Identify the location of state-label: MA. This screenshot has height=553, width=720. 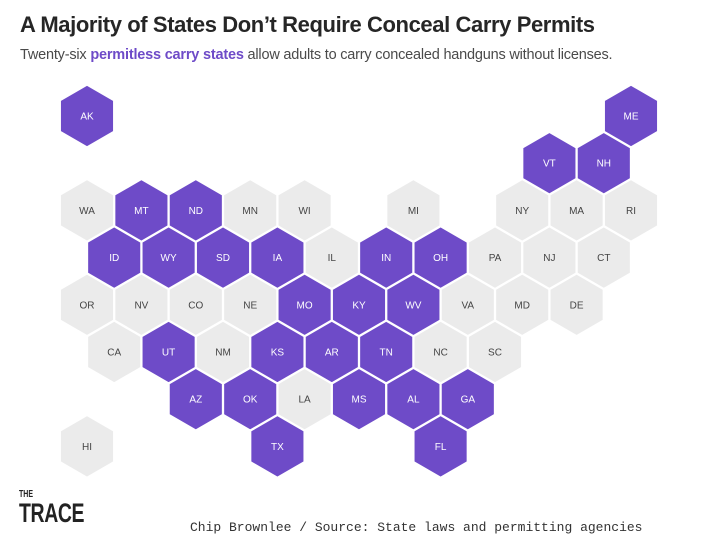
(576, 211).